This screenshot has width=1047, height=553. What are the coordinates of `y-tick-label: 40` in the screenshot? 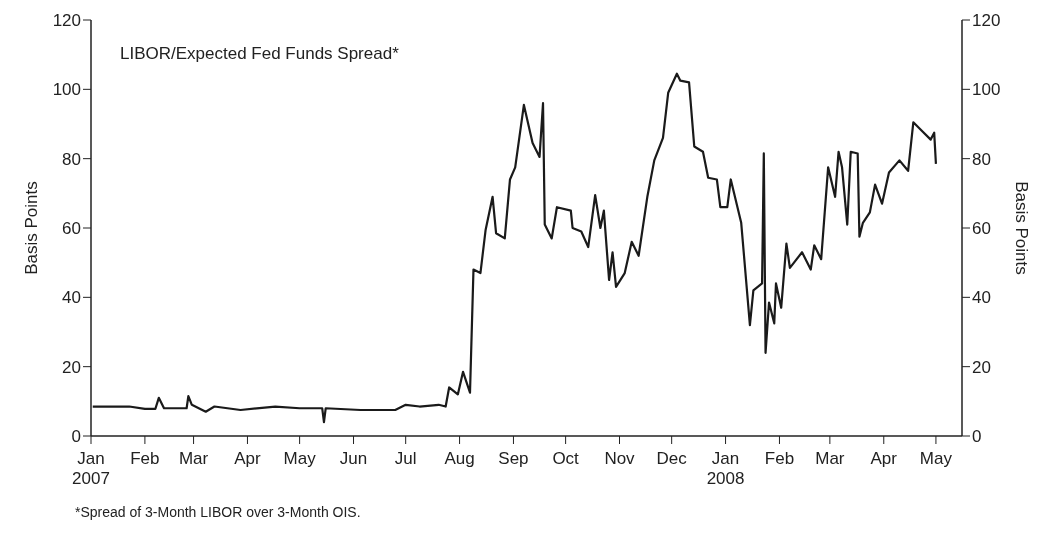 It's located at (71, 298).